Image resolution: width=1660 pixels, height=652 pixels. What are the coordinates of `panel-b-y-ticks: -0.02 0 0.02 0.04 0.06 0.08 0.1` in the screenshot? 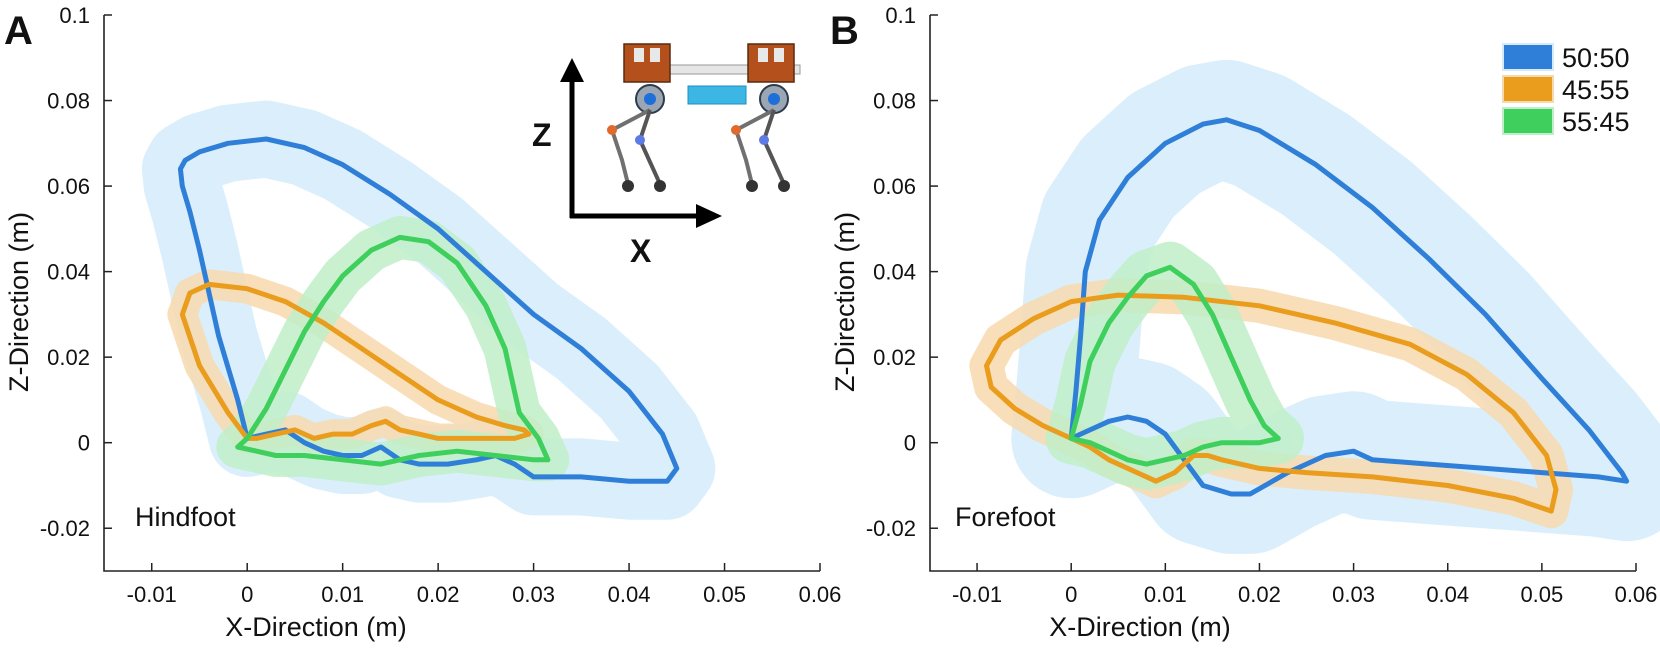 It's located at (902, 272).